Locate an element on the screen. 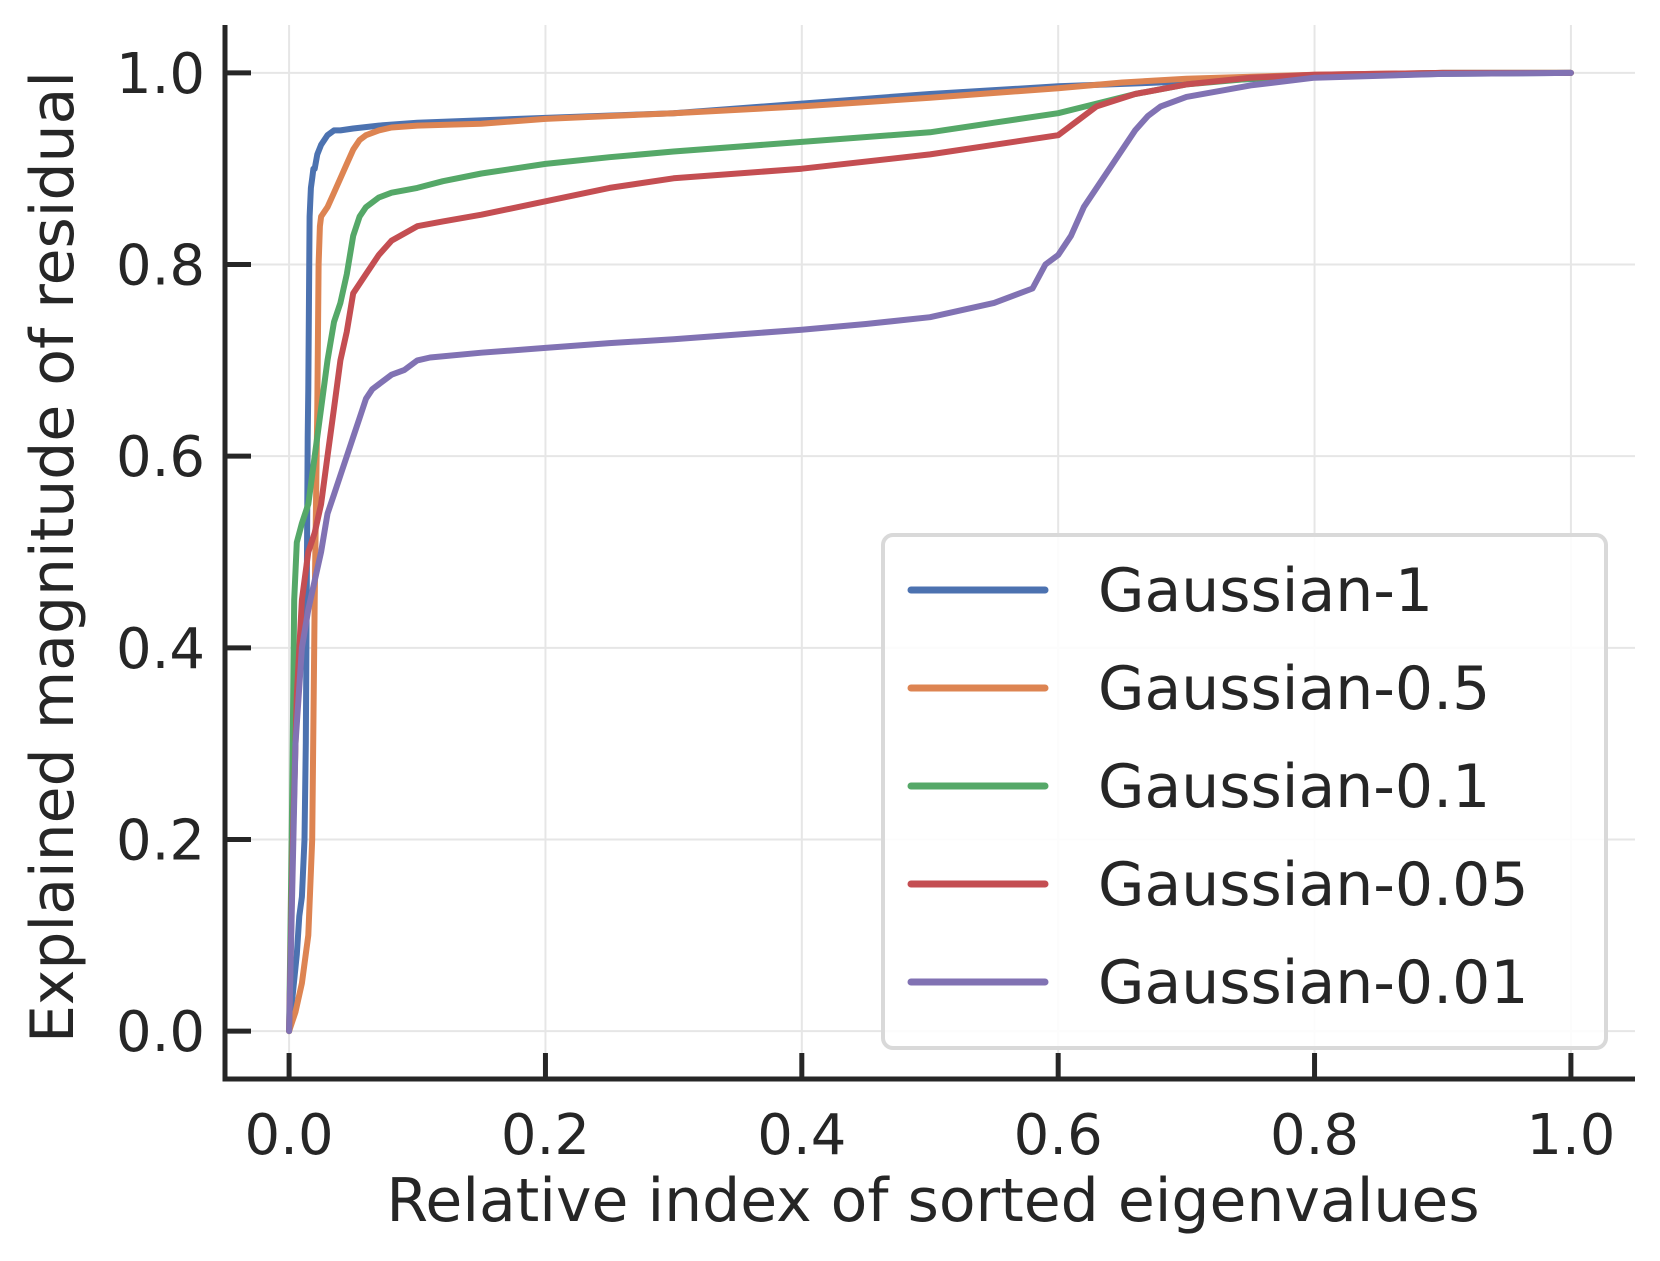 The height and width of the screenshot is (1261, 1660). legend-label: Gaussian-0.5 is located at coordinates (1294, 689).